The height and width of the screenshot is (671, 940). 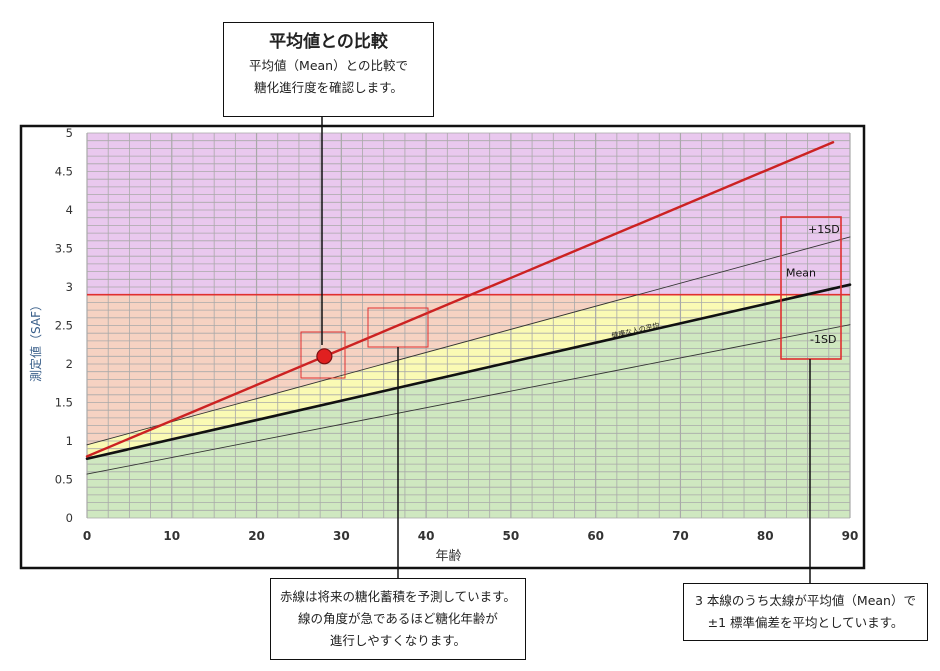 What do you see at coordinates (595, 536) in the screenshot?
I see `x-tick-label: 60` at bounding box center [595, 536].